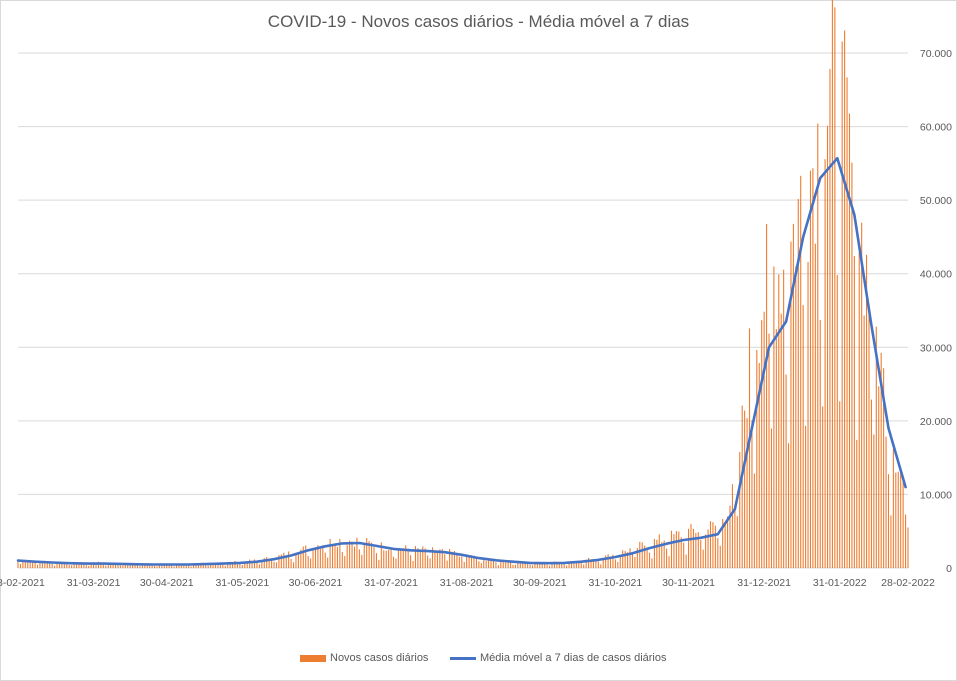  Describe the element at coordinates (558, 658) in the screenshot. I see `legend-item-line: Média móvel a 7 dias de casos diários` at that location.